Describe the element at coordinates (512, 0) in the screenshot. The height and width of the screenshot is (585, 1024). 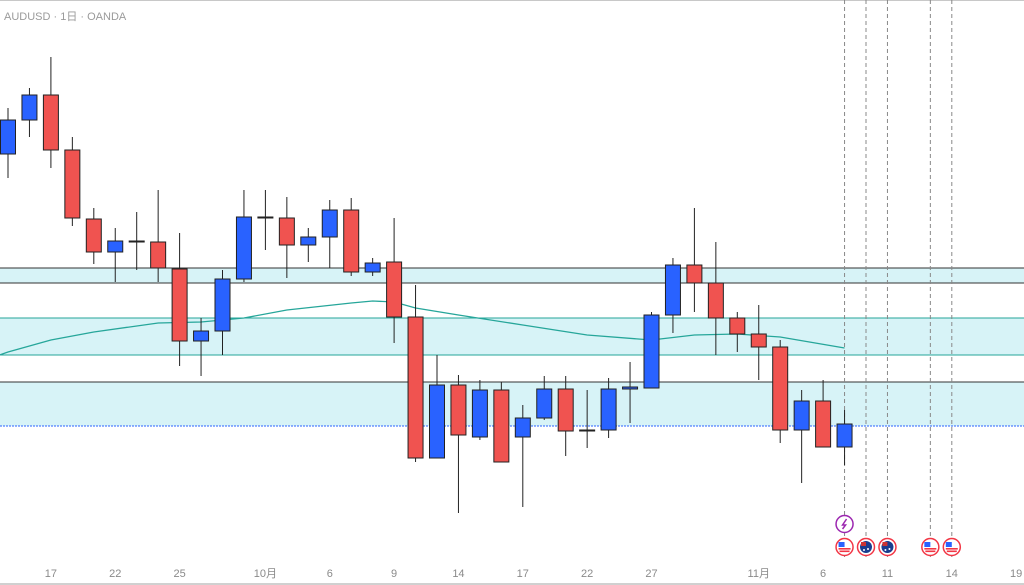
I see `top-border` at that location.